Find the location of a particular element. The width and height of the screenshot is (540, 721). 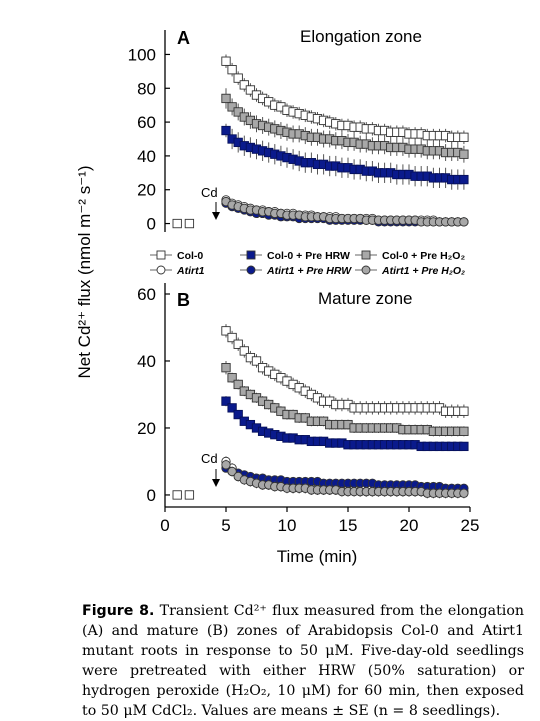

panel-a-data is located at coordinates (320, 141).